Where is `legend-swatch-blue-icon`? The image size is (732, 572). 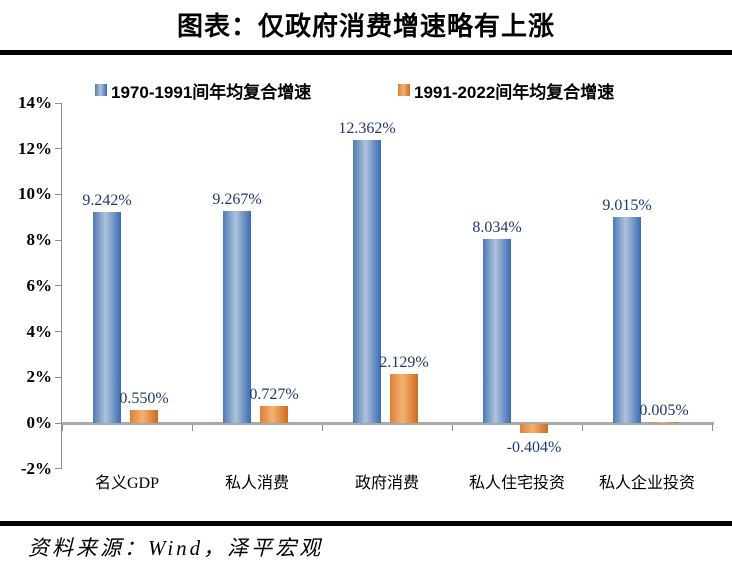
legend-swatch-blue-icon is located at coordinates (101, 90).